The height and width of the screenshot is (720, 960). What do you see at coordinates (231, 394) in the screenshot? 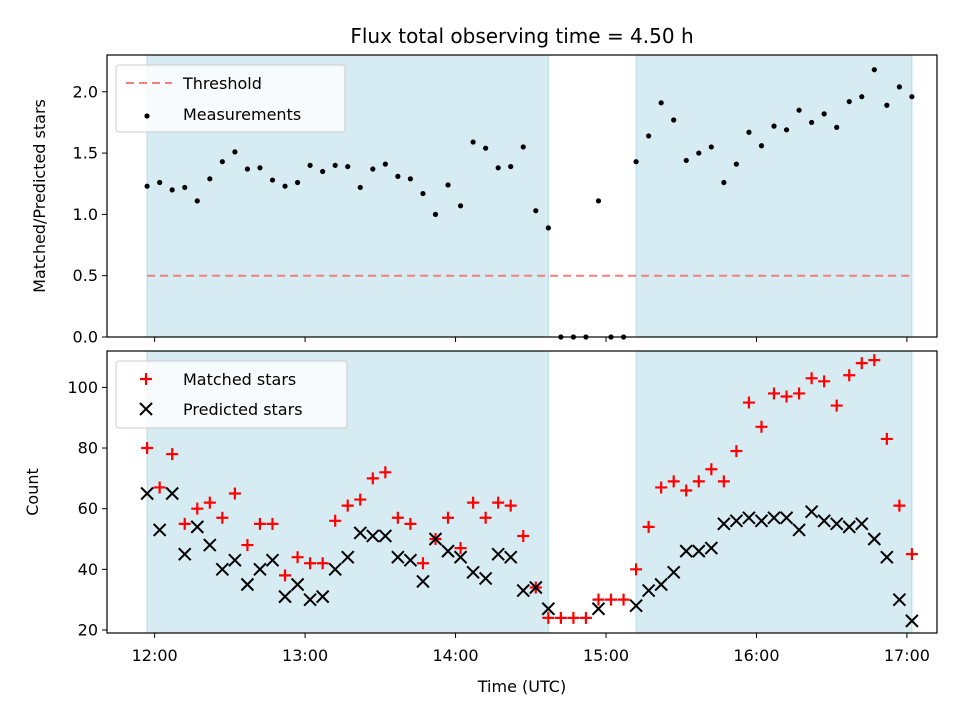
I see `bottom-legend-box` at bounding box center [231, 394].